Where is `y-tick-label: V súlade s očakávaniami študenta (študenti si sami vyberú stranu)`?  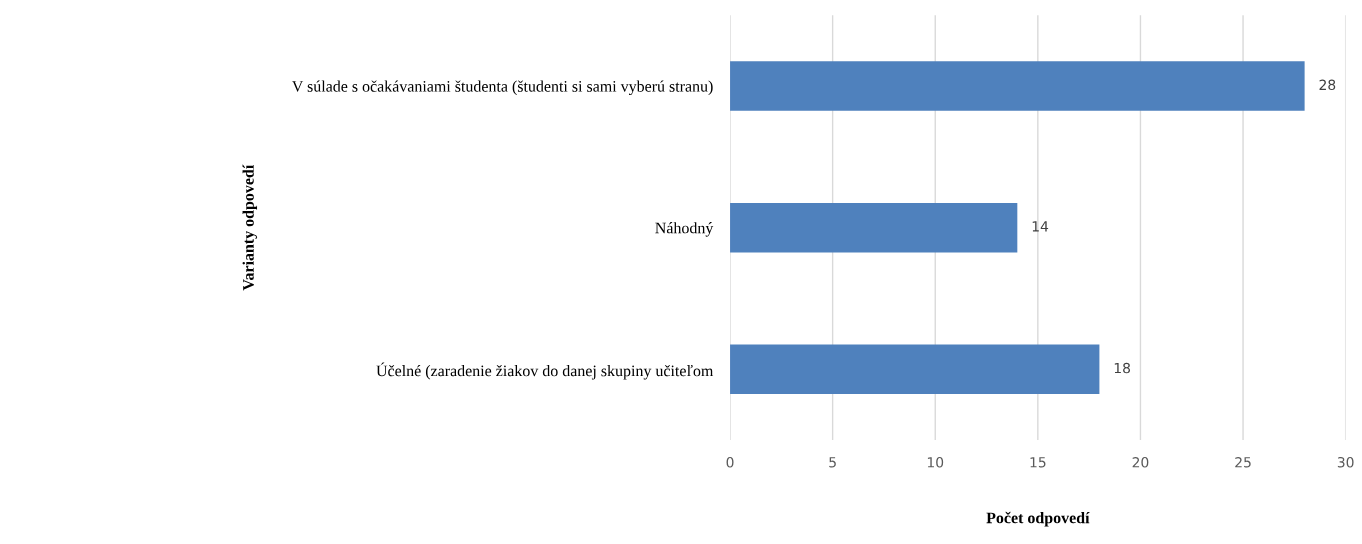 y-tick-label: V súlade s očakávaniami študenta (študenti si sami vyberú stranu) is located at coordinates (502, 88).